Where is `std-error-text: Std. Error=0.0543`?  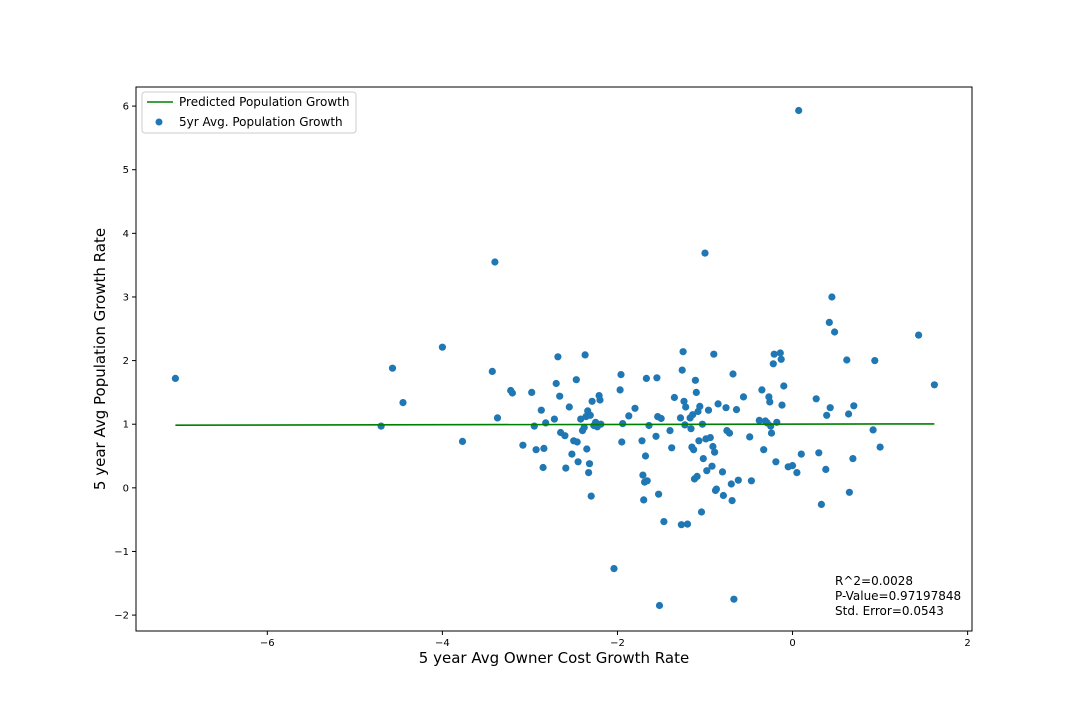
std-error-text: Std. Error=0.0543 is located at coordinates (889, 611).